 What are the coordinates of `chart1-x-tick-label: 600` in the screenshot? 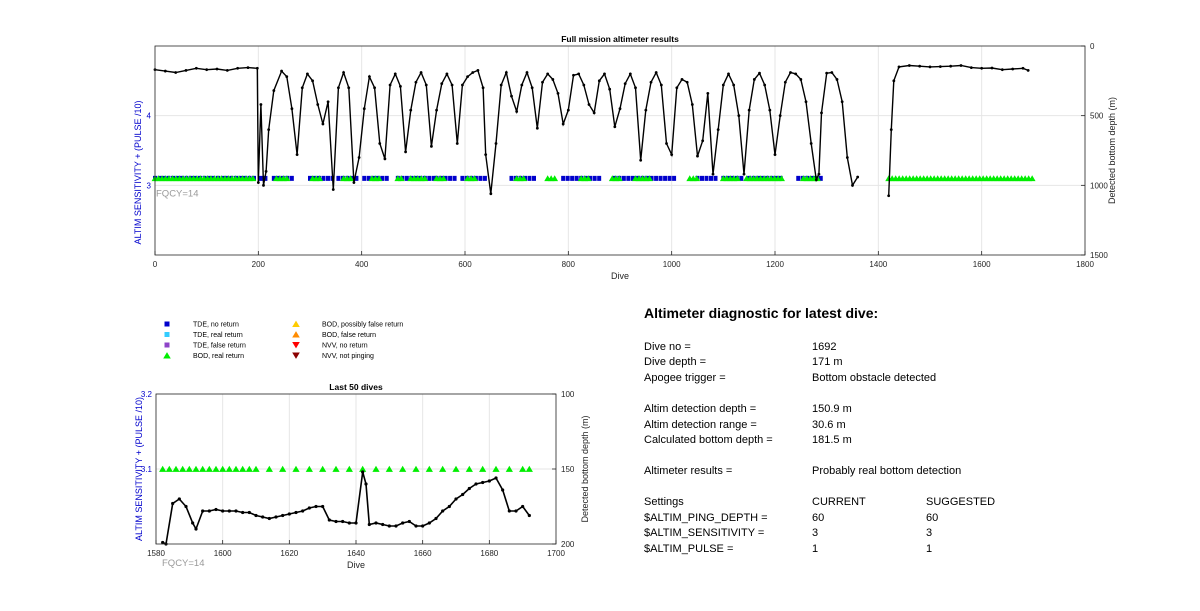 It's located at (465, 264).